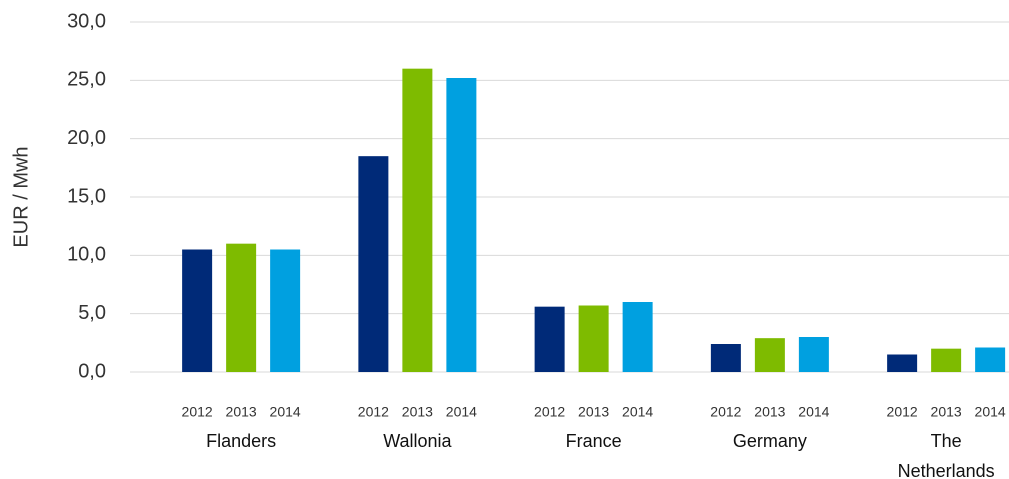  I want to click on y-tick-label: 25,0, so click(86, 80).